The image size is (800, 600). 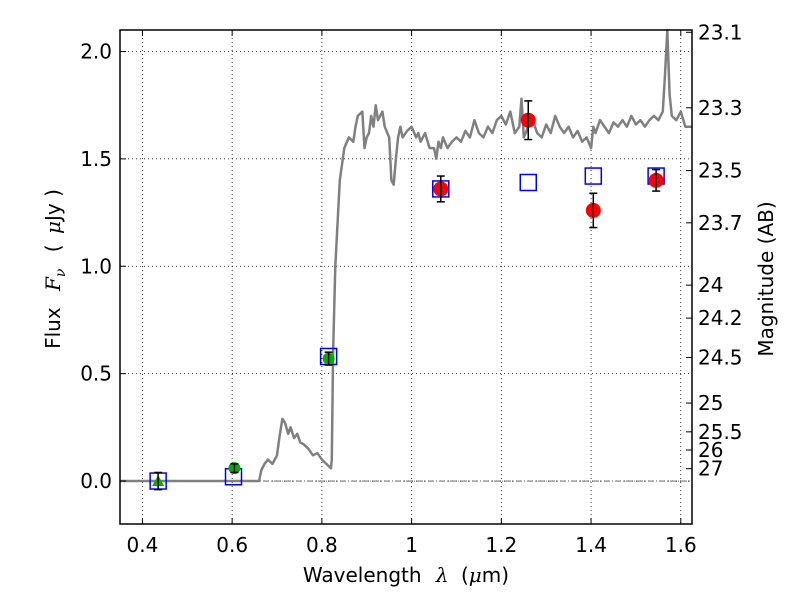 I want to click on mag-tick-label: 24.2, so click(x=720, y=318).